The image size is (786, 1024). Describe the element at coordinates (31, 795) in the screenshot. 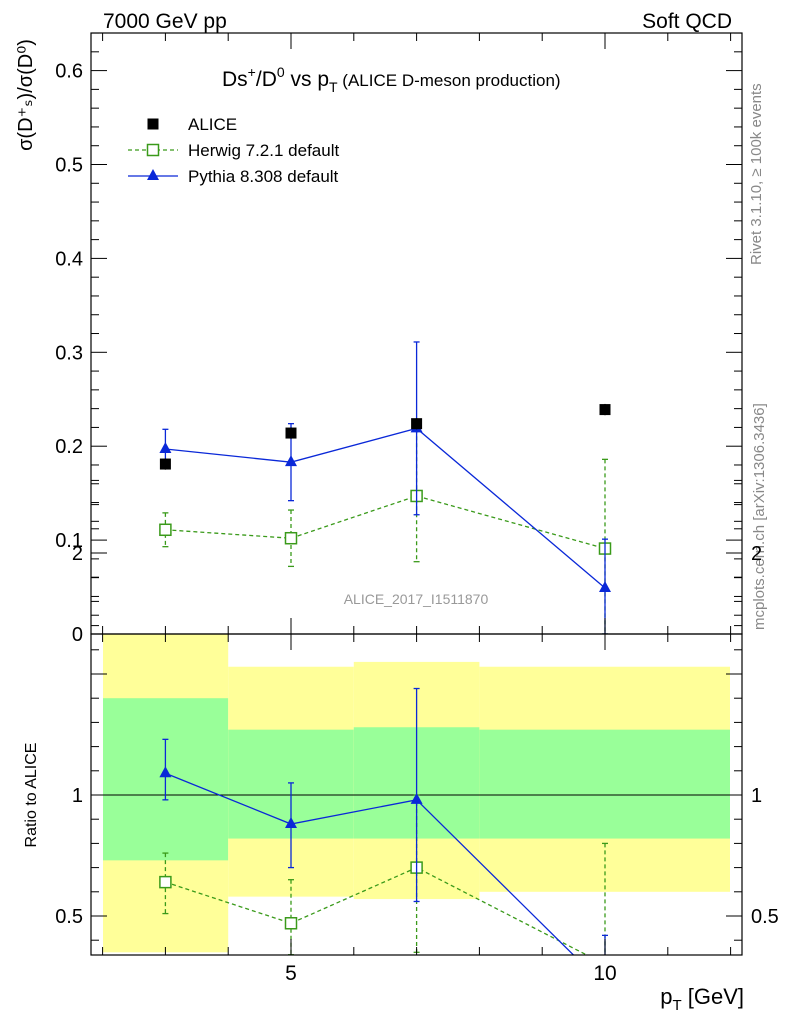

I see `ratio-y-axis-label: Ratio to ALICE` at that location.